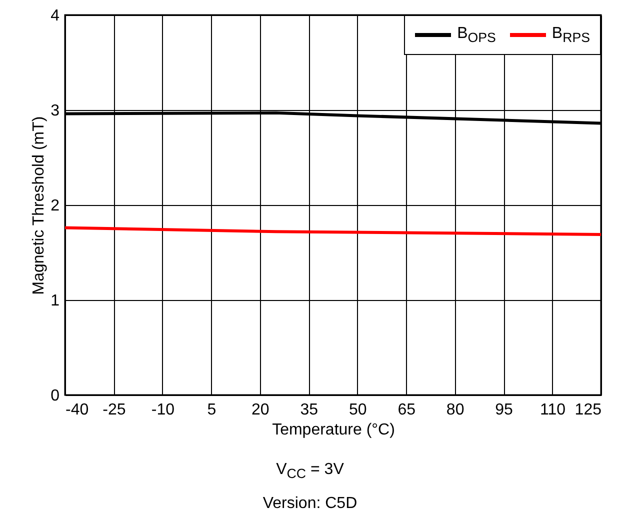  I want to click on x-tick-label: -10, so click(163, 410).